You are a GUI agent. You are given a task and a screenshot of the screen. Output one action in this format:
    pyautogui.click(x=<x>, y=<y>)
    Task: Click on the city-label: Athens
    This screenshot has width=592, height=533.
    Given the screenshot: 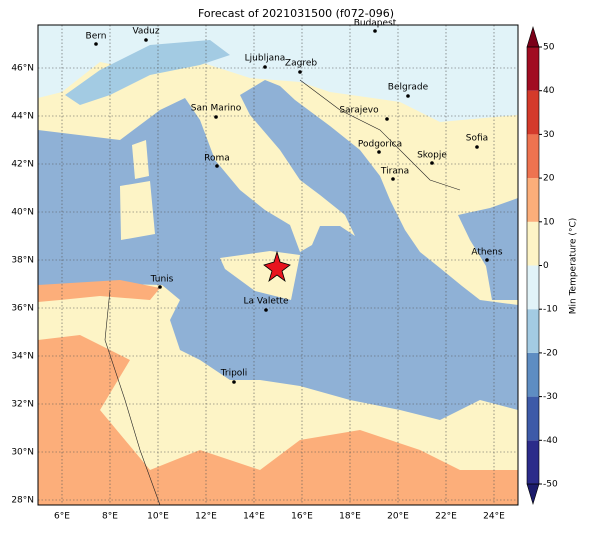 What is the action you would take?
    pyautogui.click(x=486, y=253)
    